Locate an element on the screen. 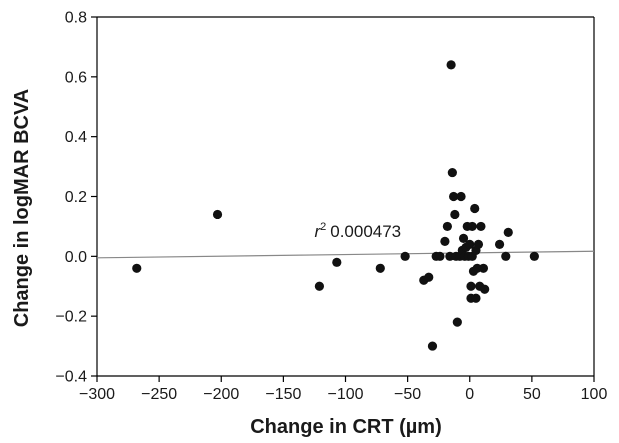  r-superscript: 2 is located at coordinates (323, 227).